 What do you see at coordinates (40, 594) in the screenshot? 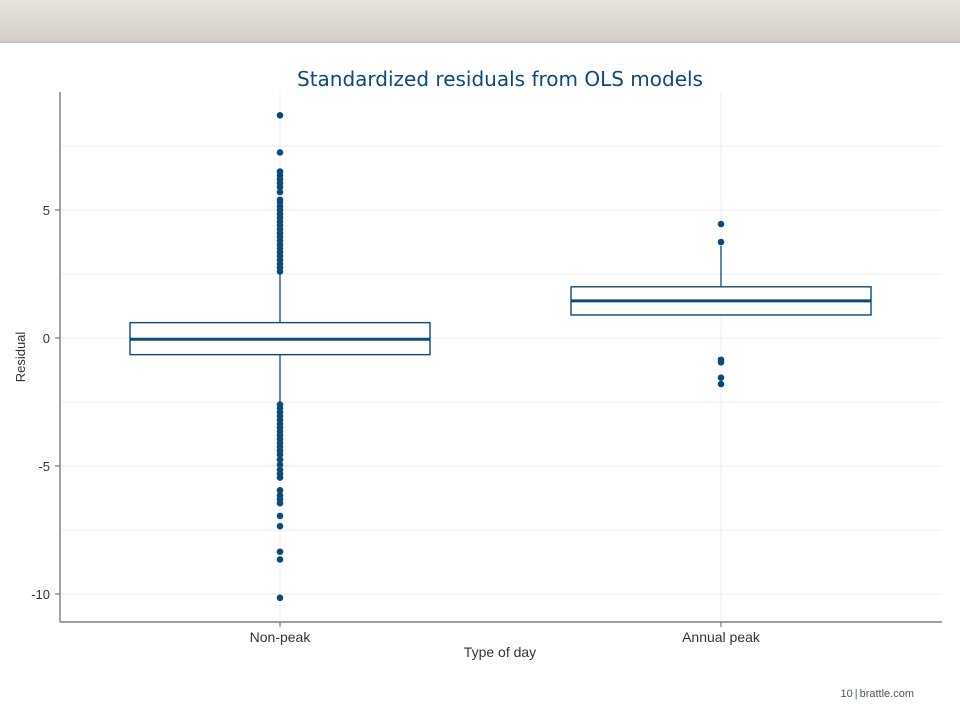
I see `y-tick-label: -10` at bounding box center [40, 594].